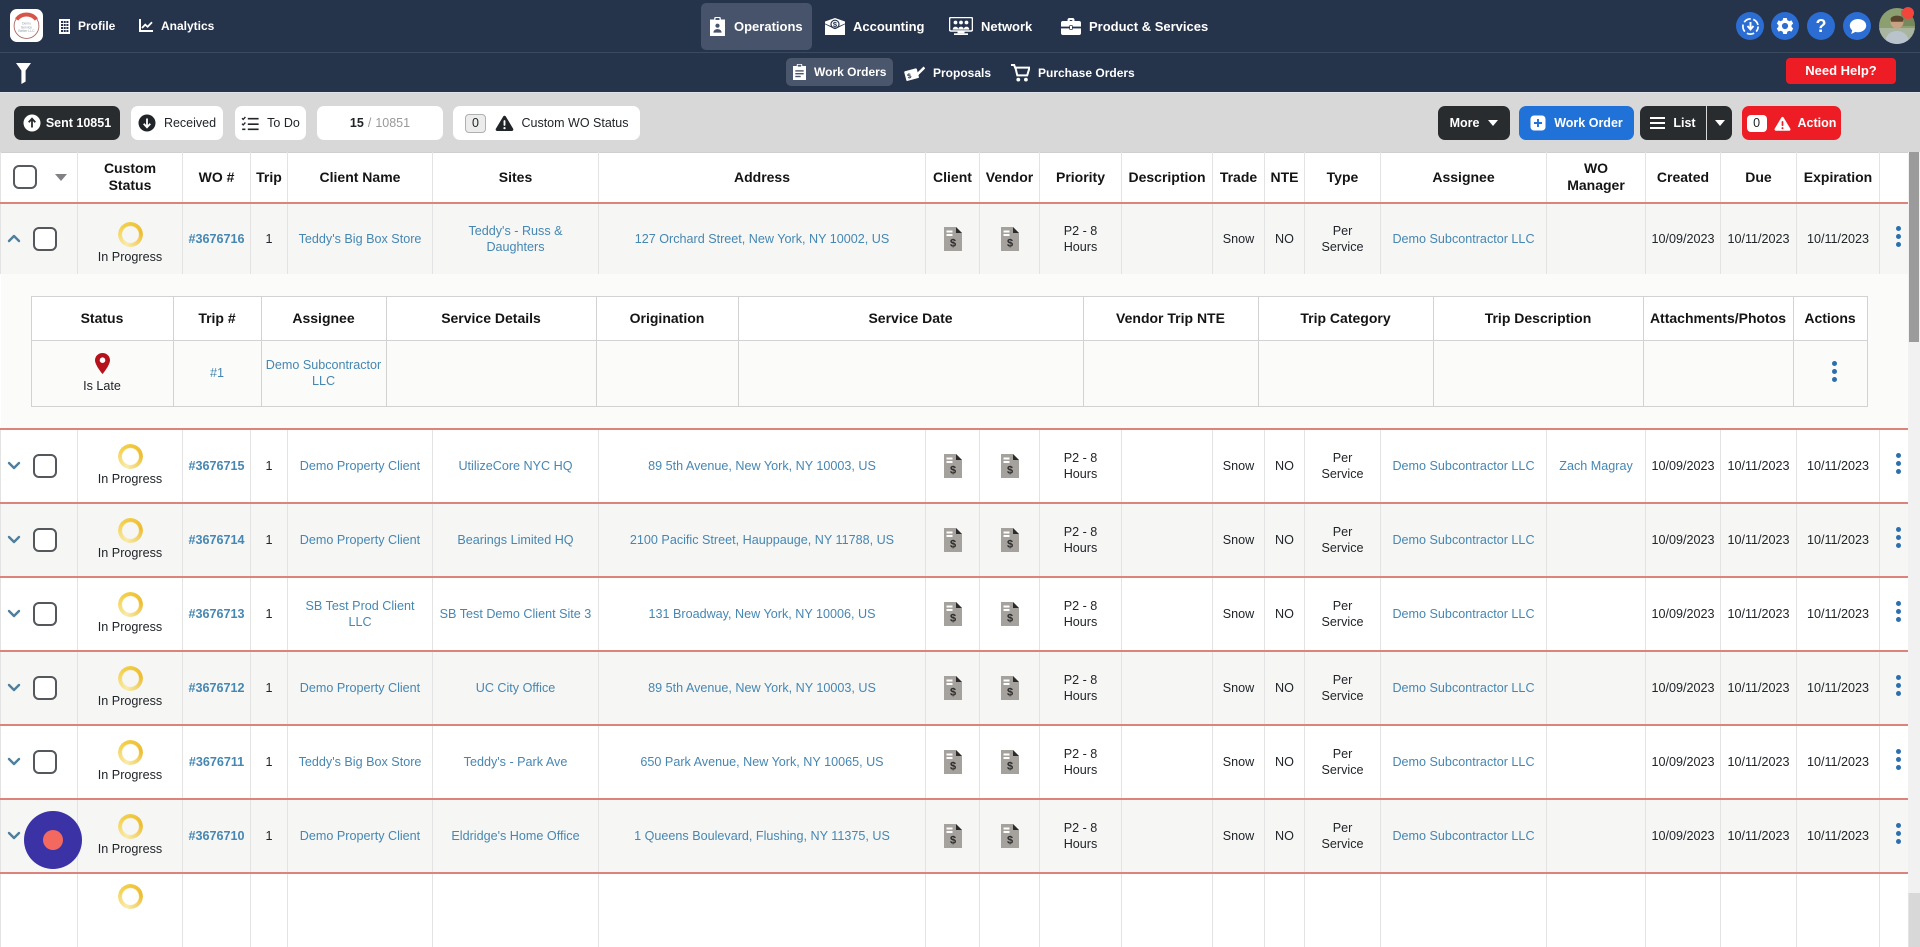 This screenshot has height=947, width=1920. I want to click on svg-text: Better LLC, so click(26, 31).